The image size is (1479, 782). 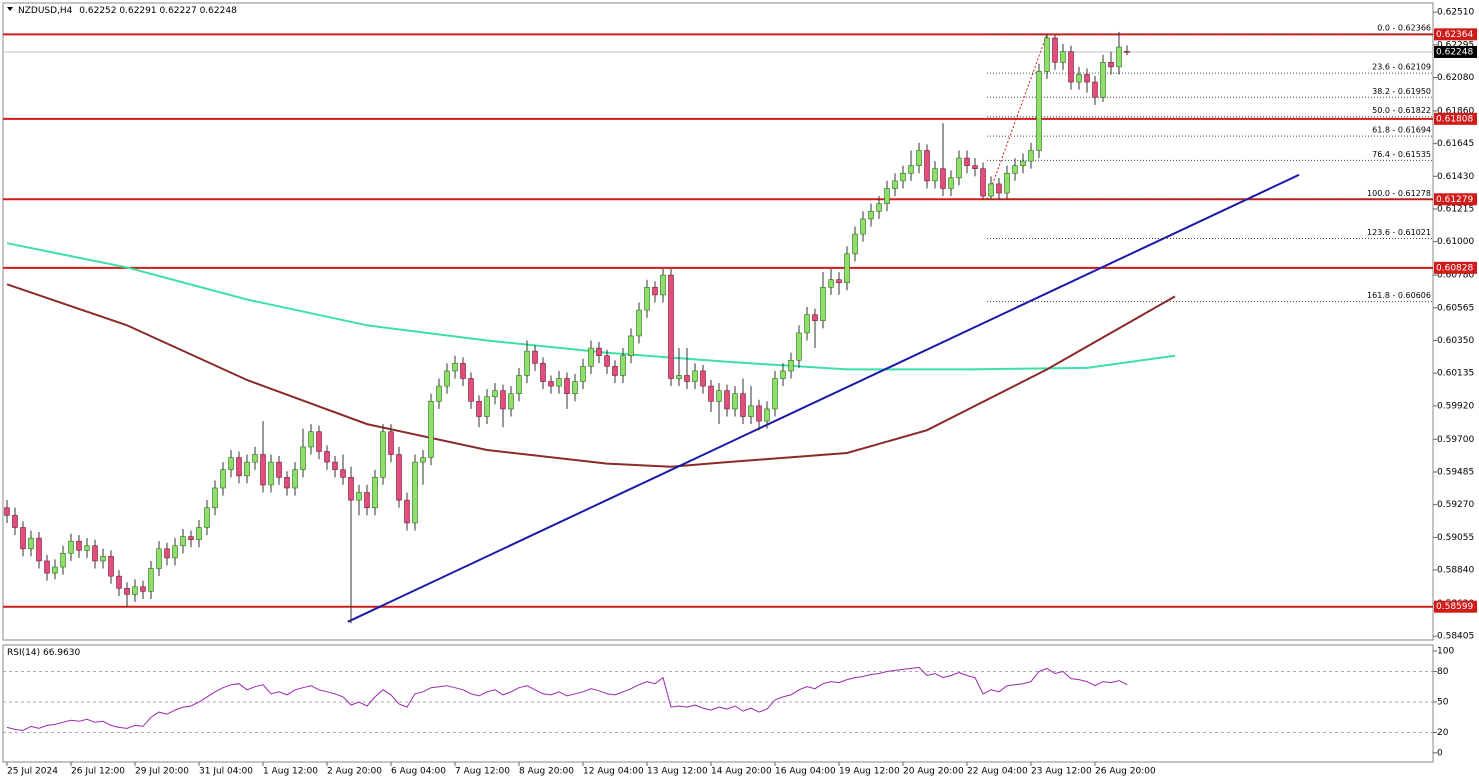 What do you see at coordinates (718, 703) in the screenshot?
I see `rsi-frame` at bounding box center [718, 703].